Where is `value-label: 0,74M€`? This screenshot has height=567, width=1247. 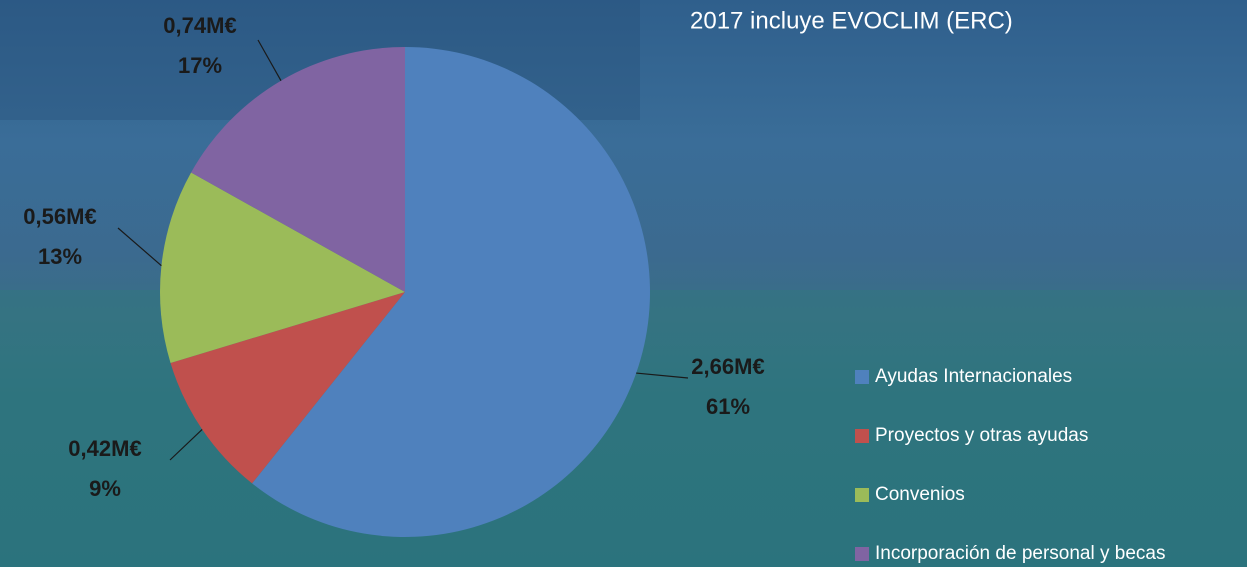 value-label: 0,74M€ is located at coordinates (199, 25).